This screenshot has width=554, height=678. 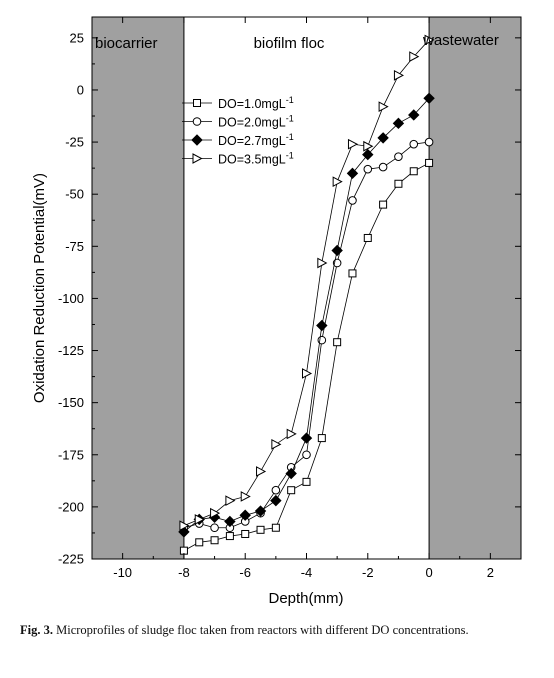 I want to click on legend-entry-3: DO=2.7mgL-1, so click(x=238, y=140).